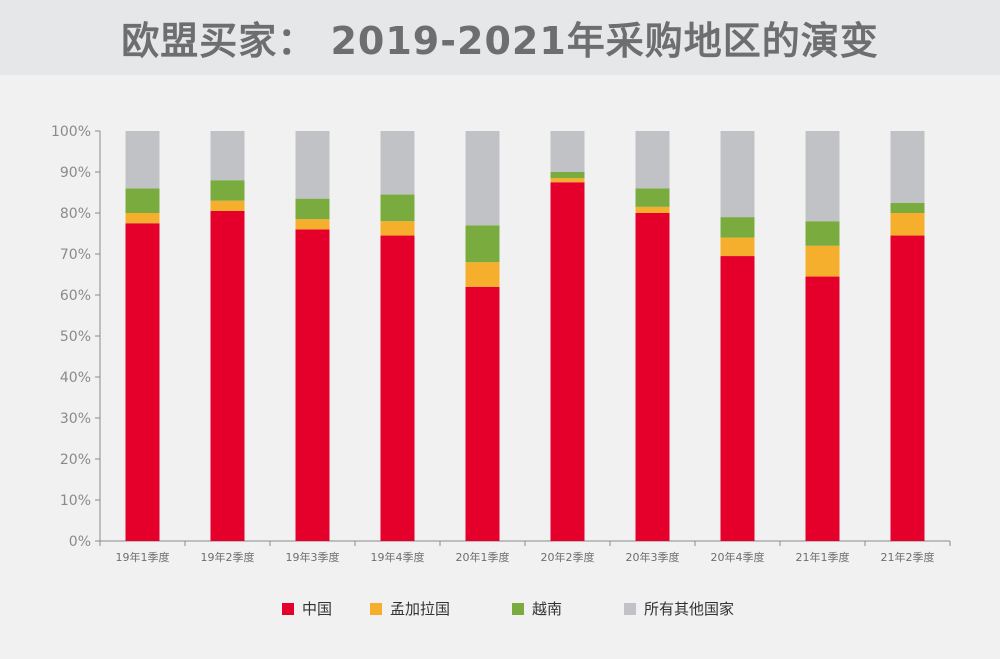  Describe the element at coordinates (689, 609) in the screenshot. I see `legend-label-others: 所有其他国家` at that location.